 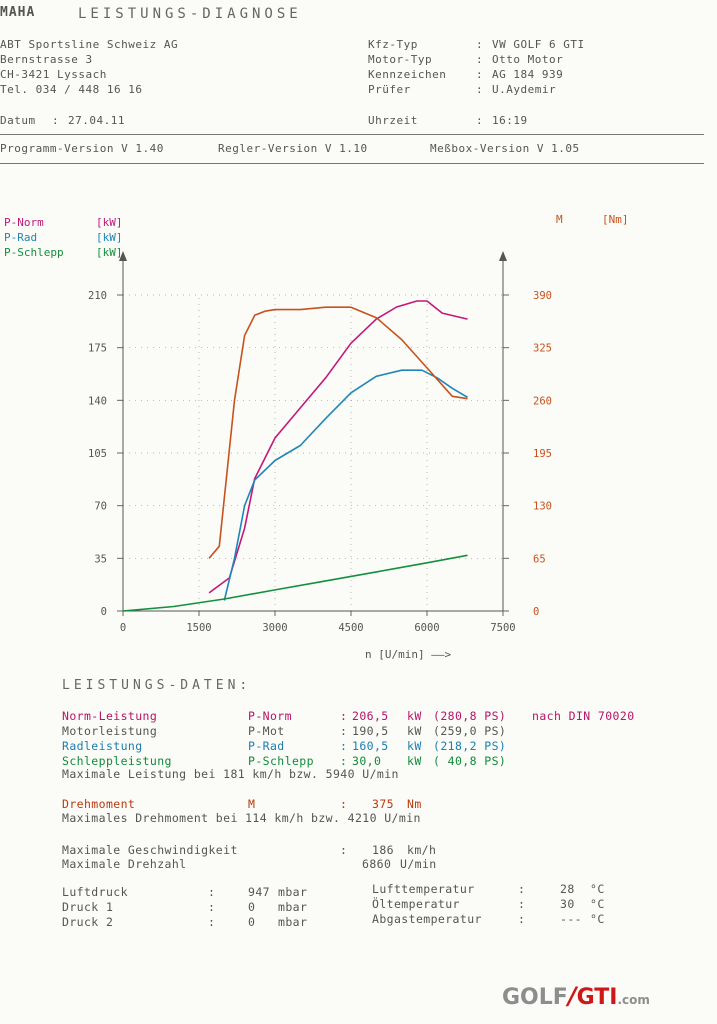 What do you see at coordinates (427, 919) in the screenshot?
I see `env-right-label: Abgastemperatur` at bounding box center [427, 919].